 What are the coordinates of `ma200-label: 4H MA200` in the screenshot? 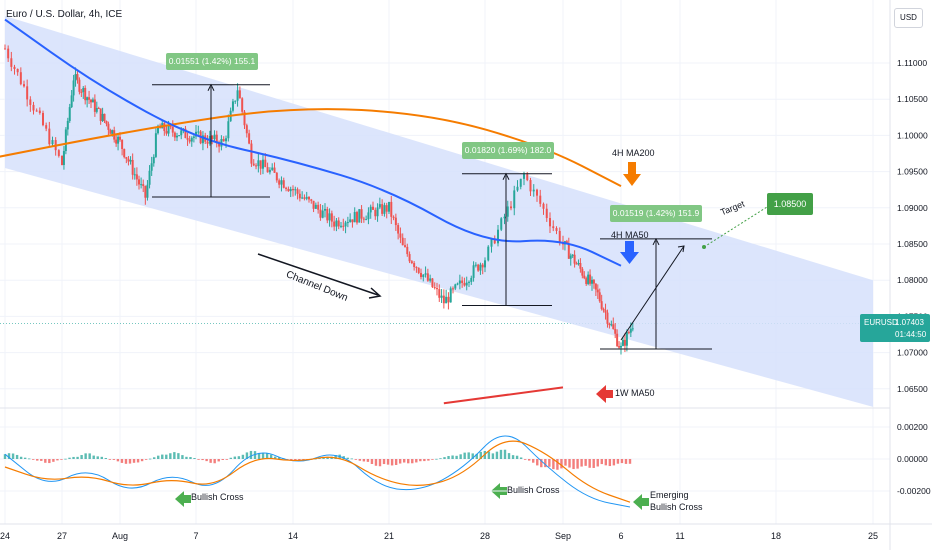 It's located at (633, 153).